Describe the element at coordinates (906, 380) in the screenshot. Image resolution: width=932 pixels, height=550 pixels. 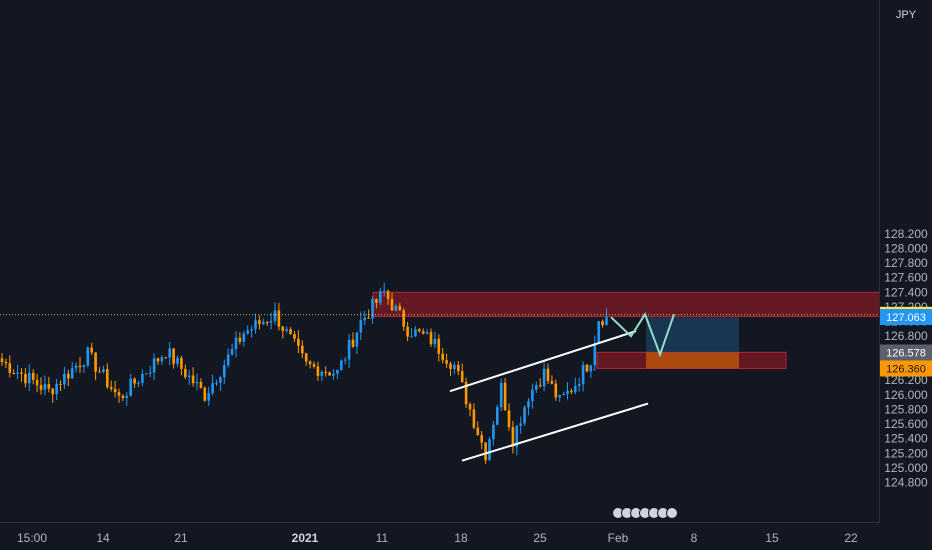
I see `price-tick-label: 126.200` at that location.